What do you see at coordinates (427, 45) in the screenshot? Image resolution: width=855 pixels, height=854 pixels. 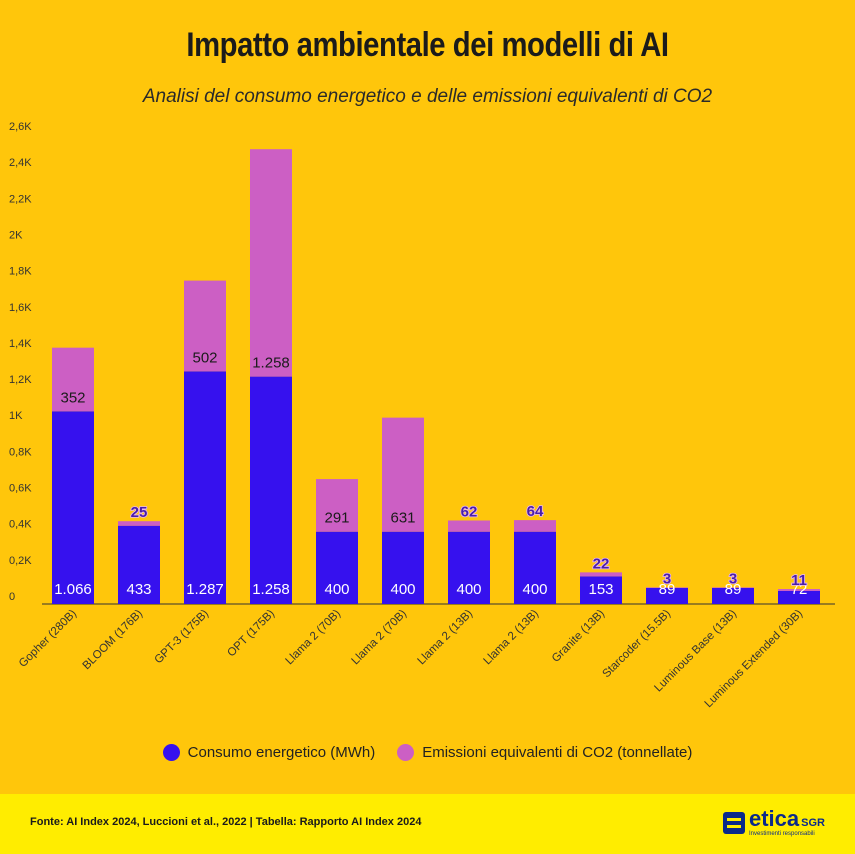 I see `chart-title: Impatto ambientale dei modelli di AI` at bounding box center [427, 45].